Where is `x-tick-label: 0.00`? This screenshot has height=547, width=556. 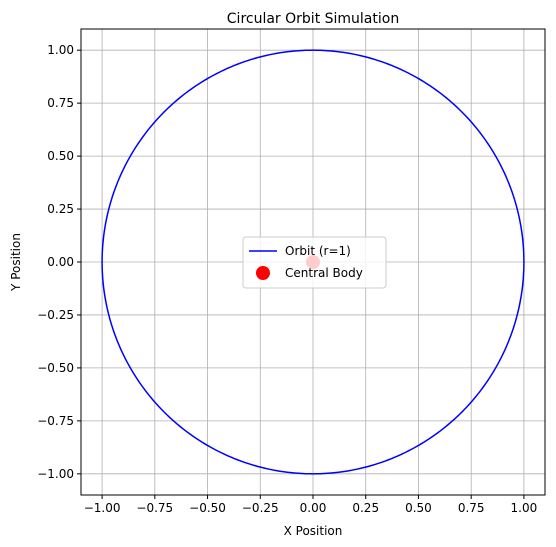
x-tick-label: 0.00 is located at coordinates (313, 508).